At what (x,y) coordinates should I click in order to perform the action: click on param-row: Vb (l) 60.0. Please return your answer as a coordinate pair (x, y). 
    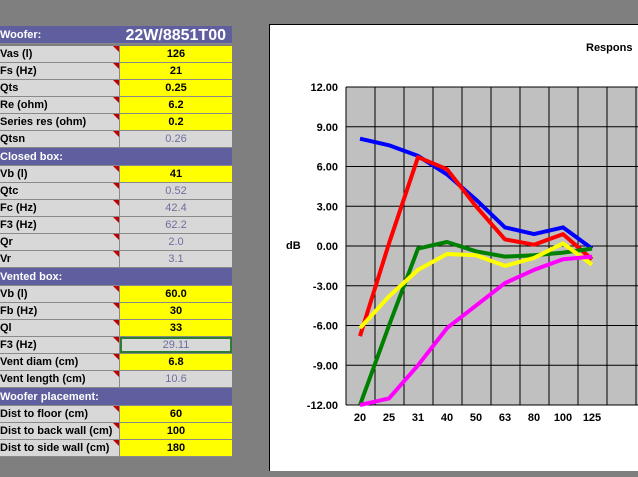
    Looking at the image, I should click on (116, 294).